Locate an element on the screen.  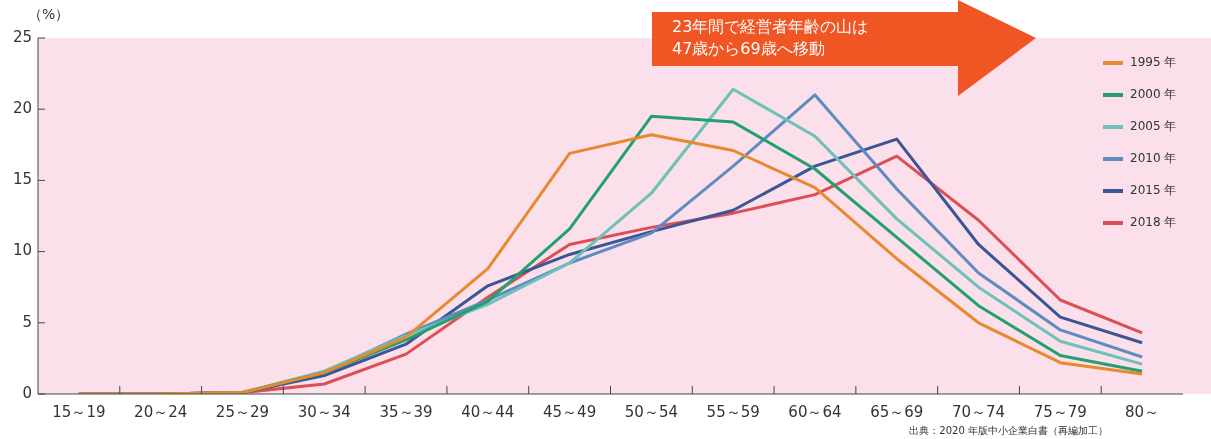
annotation: 23年間で経営者年齢の山は 47歳から69歳へ移動 is located at coordinates (770, 38).